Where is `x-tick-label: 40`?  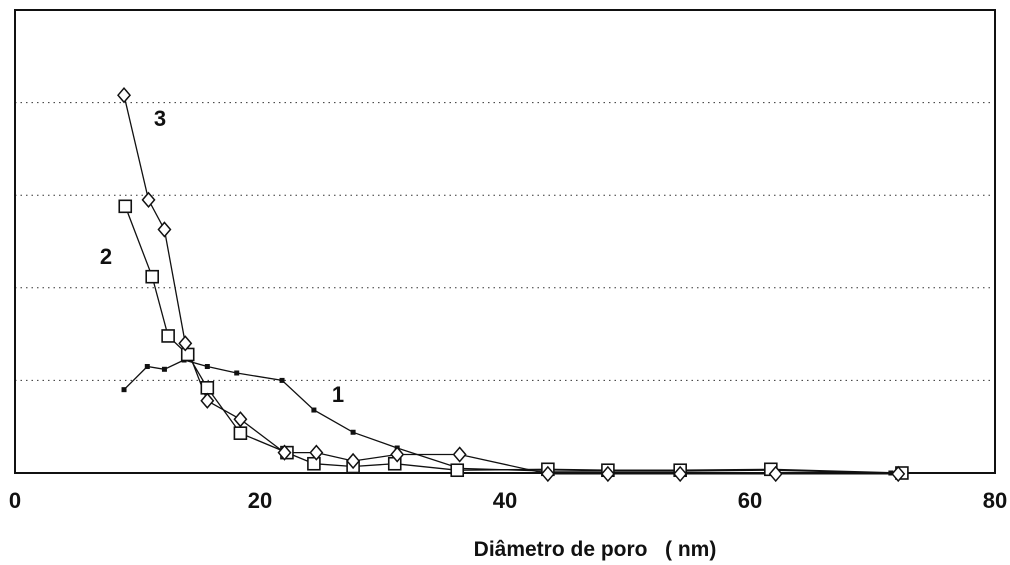
x-tick-label: 40 is located at coordinates (505, 500).